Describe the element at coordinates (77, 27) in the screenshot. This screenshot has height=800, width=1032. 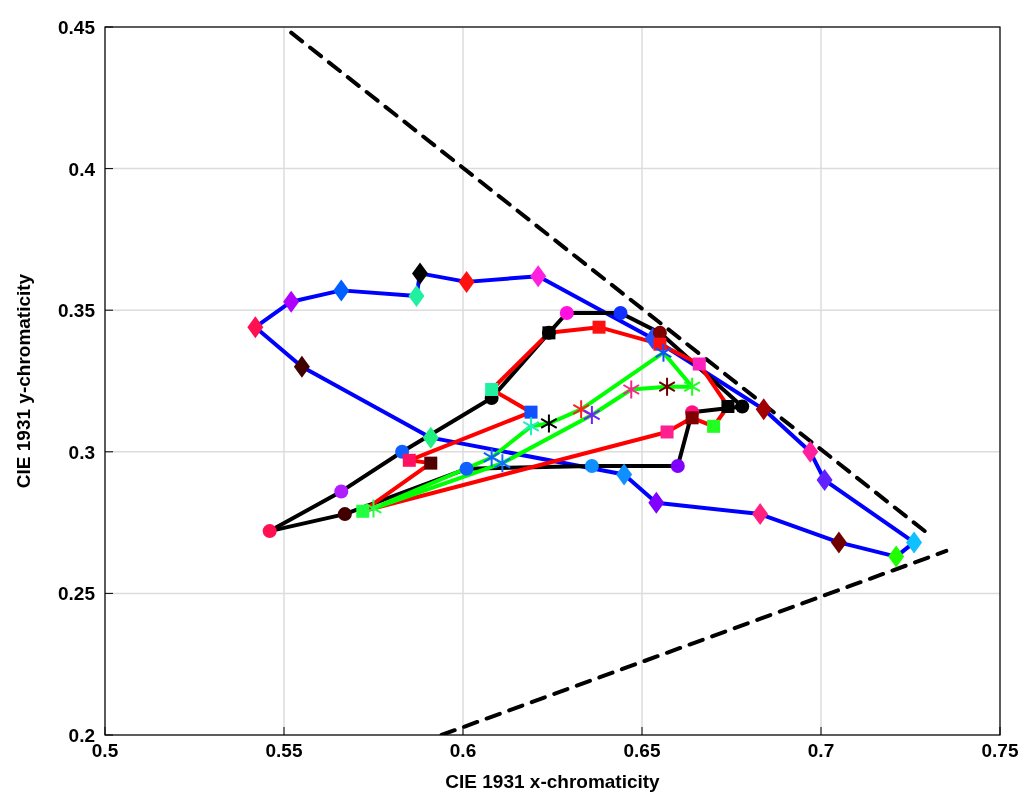
I see `y-tick-label: 0.45` at that location.